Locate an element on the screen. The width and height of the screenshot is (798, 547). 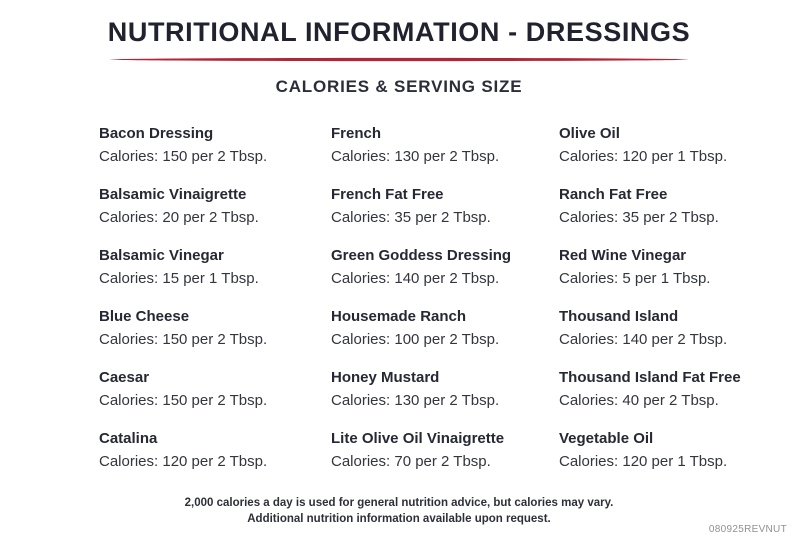
title-divider-line is located at coordinates (399, 59).